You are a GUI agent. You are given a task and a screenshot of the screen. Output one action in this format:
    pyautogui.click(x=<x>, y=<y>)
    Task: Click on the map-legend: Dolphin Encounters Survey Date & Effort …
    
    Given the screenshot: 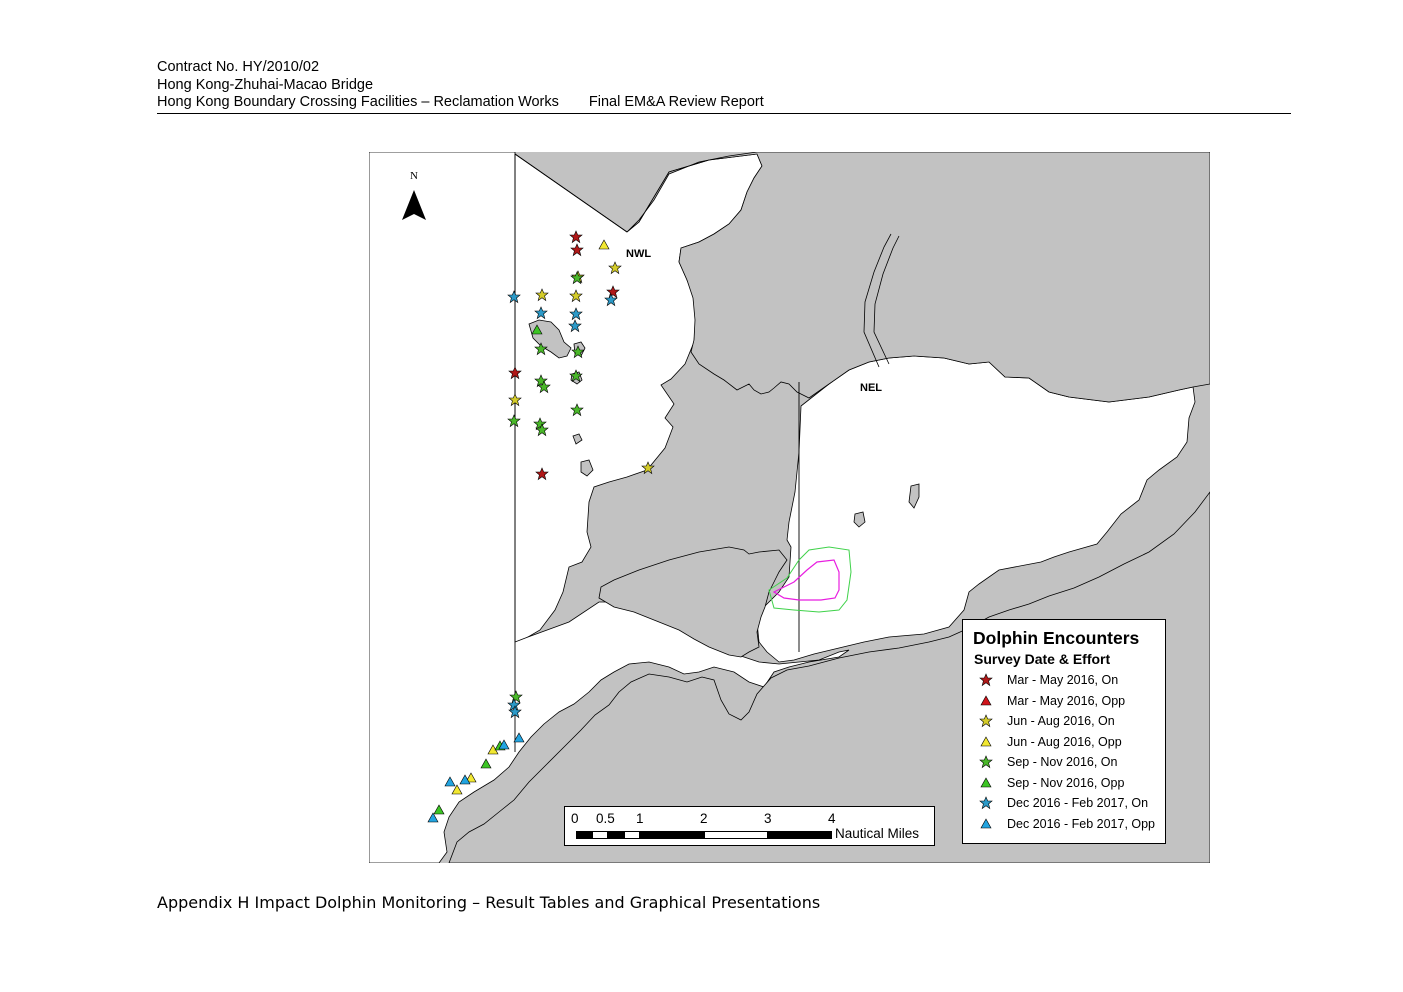 What is the action you would take?
    pyautogui.click(x=1064, y=731)
    